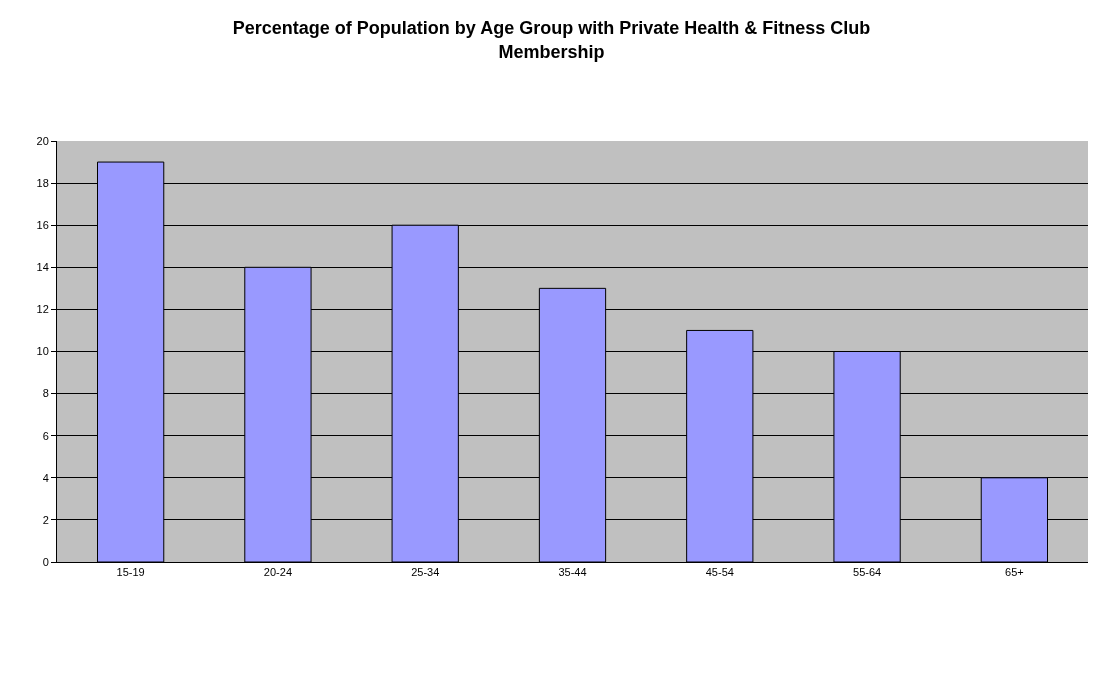 This screenshot has width=1103, height=688. I want to click on y-tick-label: 12, so click(42, 309).